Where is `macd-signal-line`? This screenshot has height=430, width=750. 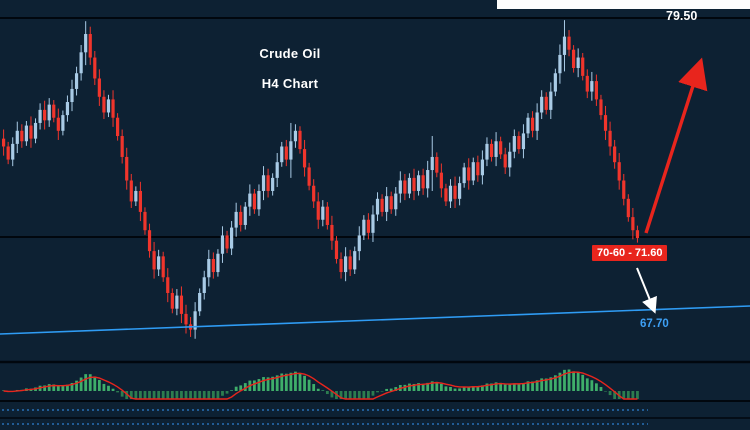
macd-signal-line is located at coordinates (320, 385).